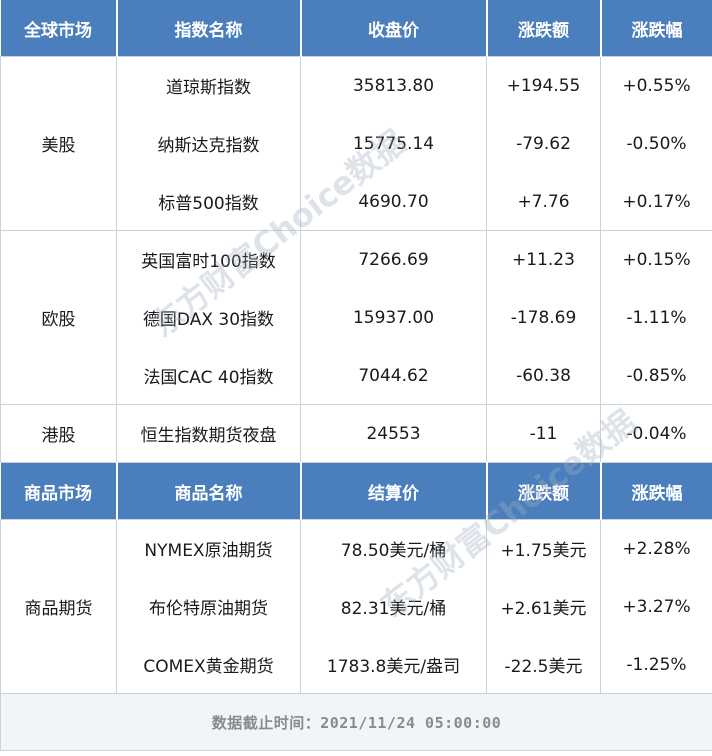 The width and height of the screenshot is (712, 756). What do you see at coordinates (656, 548) in the screenshot?
I see `pct-cell: +2.28%` at bounding box center [656, 548].